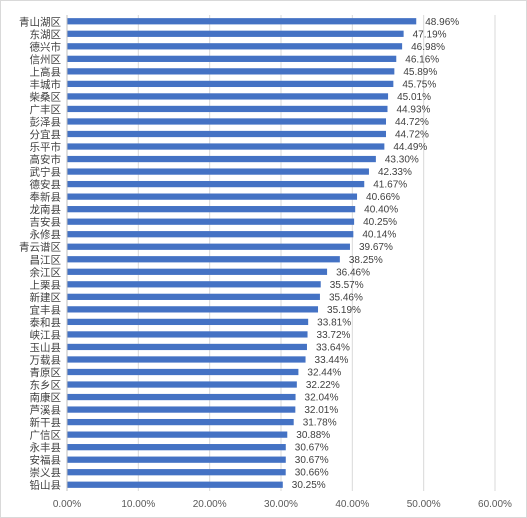  What do you see at coordinates (46, 397) in the screenshot?
I see `category-label: 南康区` at bounding box center [46, 397].